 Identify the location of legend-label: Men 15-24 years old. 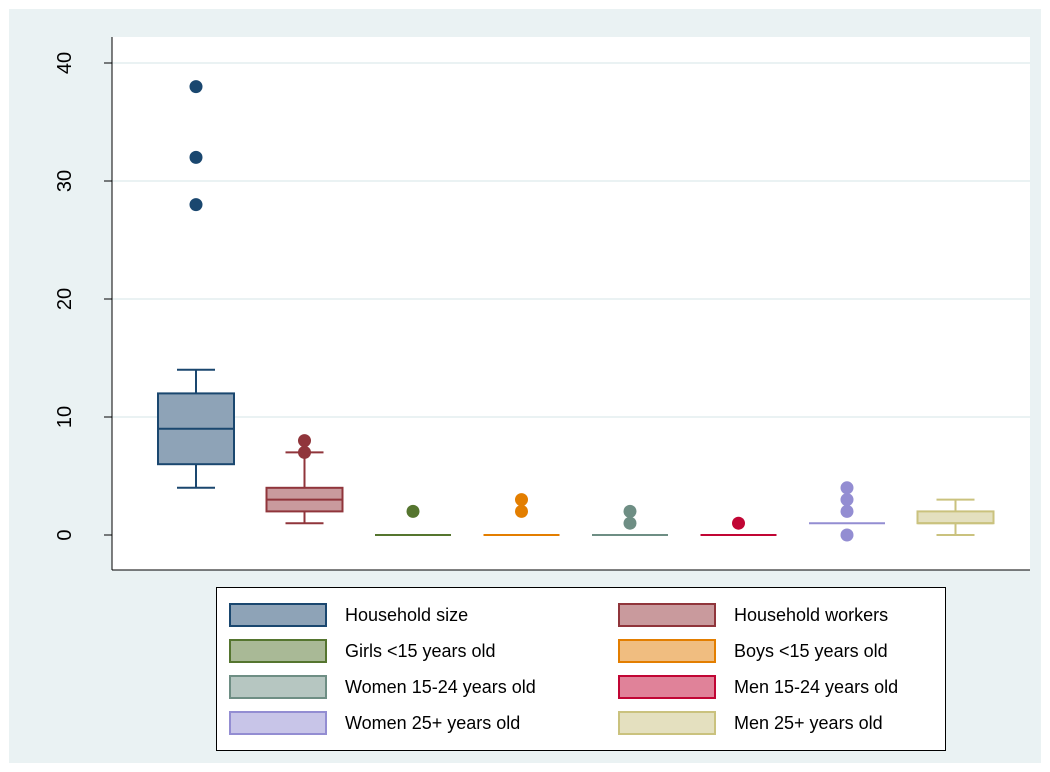
(816, 686).